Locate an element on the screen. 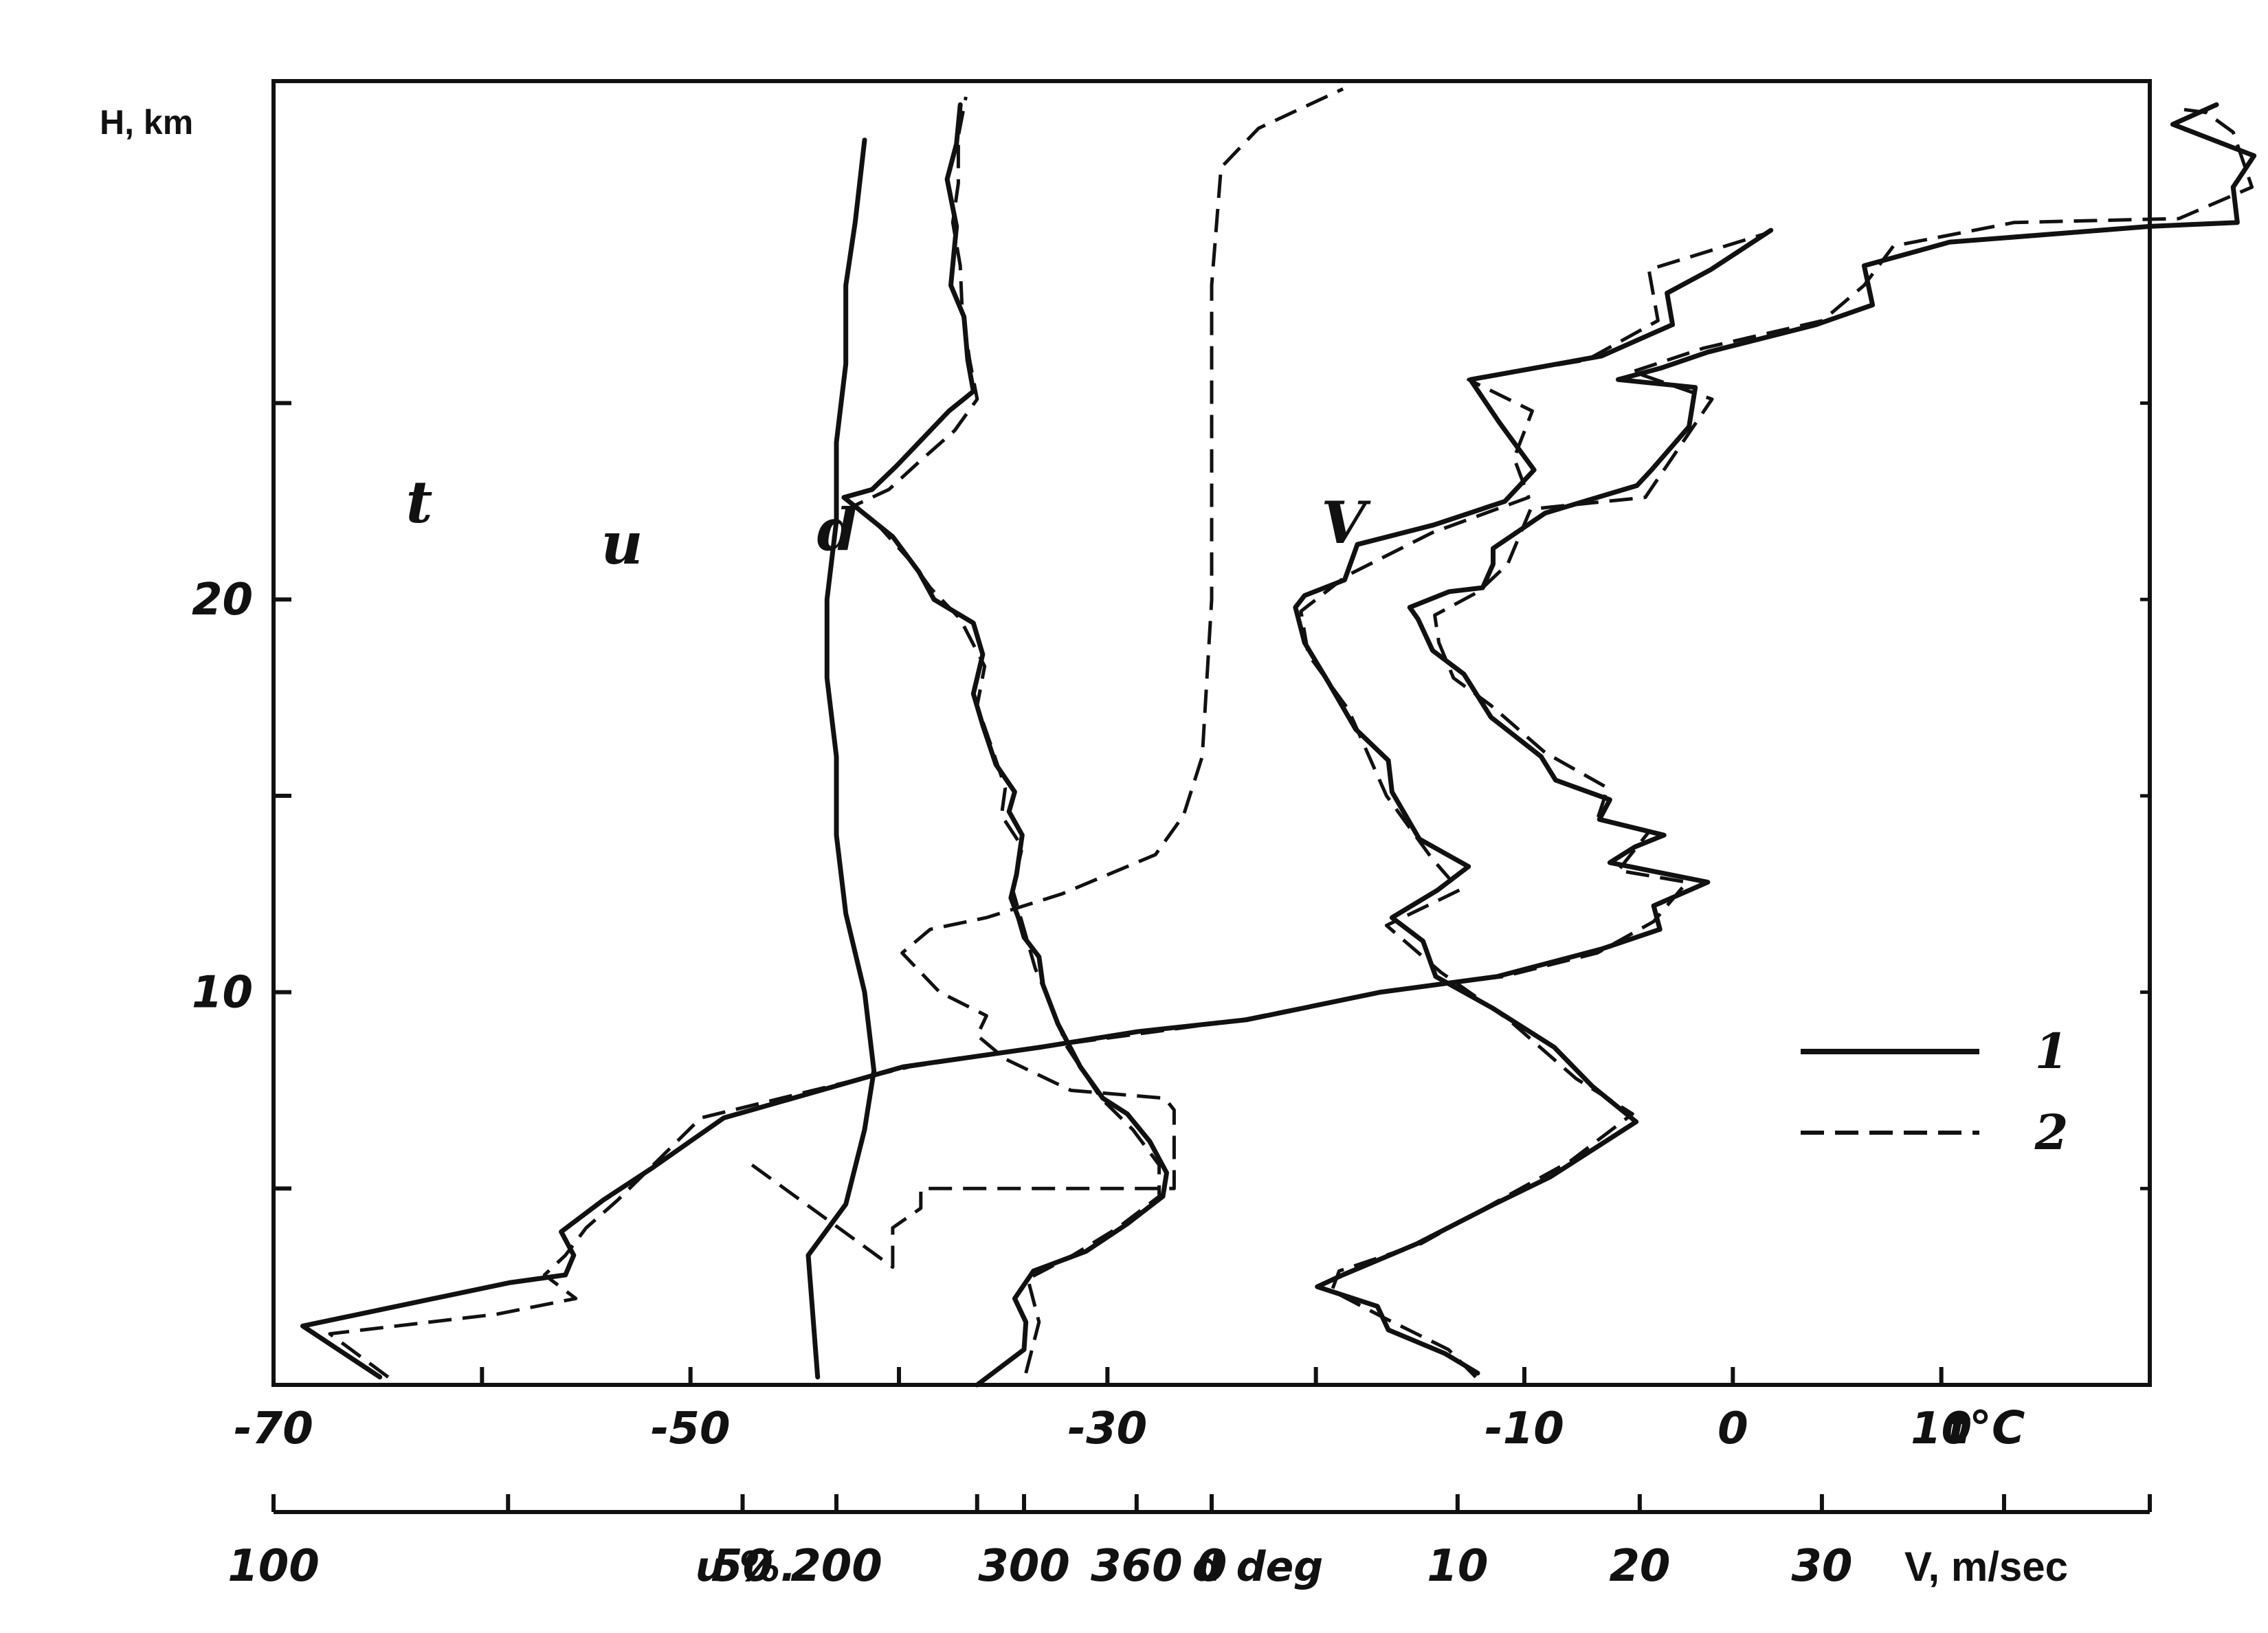  scale-tick-label-V: 10 is located at coordinates (1458, 1566).